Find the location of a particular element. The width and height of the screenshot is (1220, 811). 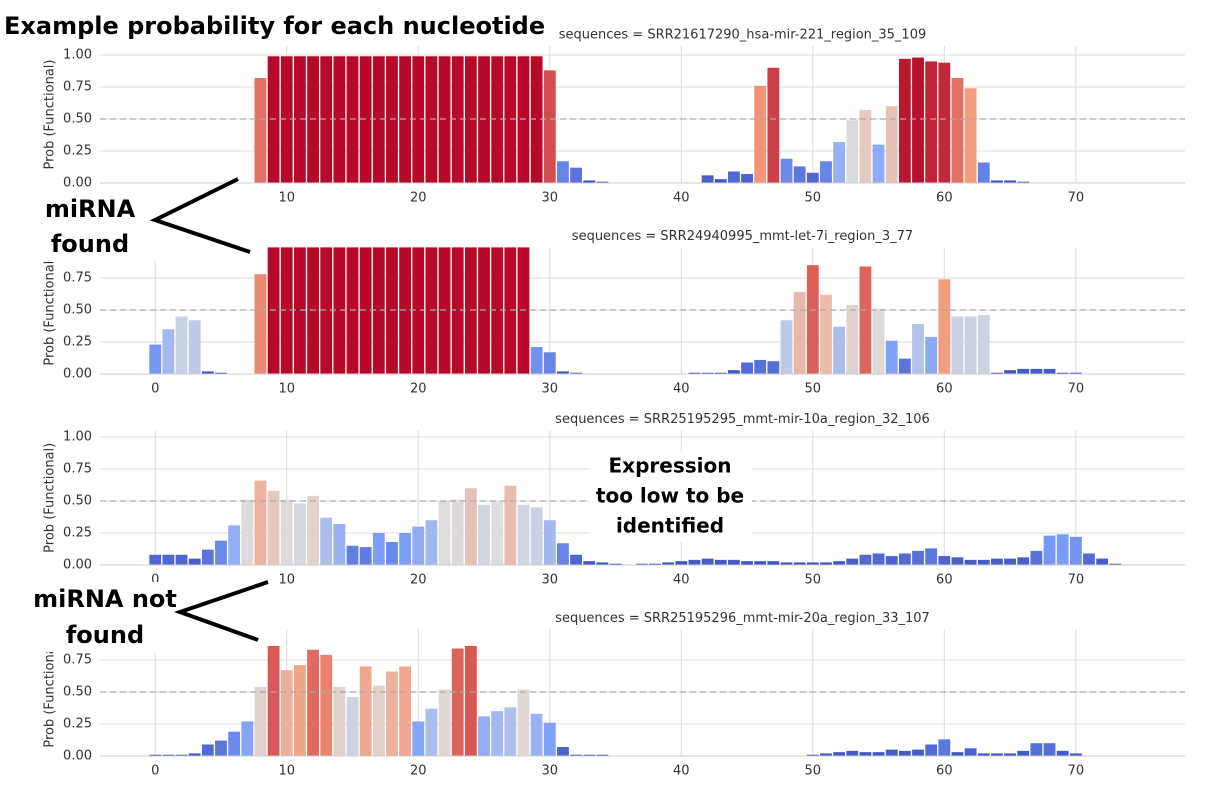

y-tick-label: 0.25 is located at coordinates (77, 151).